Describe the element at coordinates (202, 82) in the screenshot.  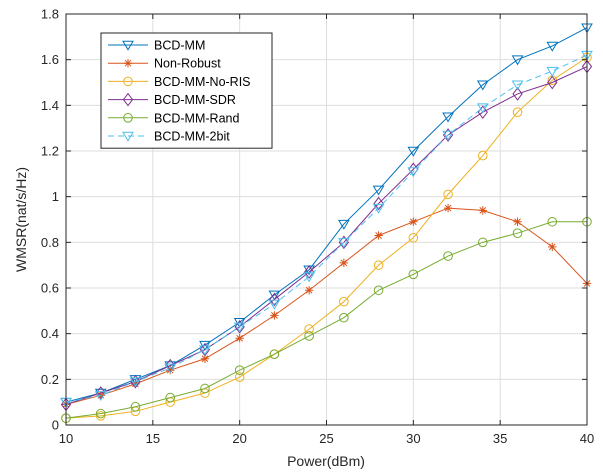
I see `legend-label: BCD-MM-No-RIS` at that location.